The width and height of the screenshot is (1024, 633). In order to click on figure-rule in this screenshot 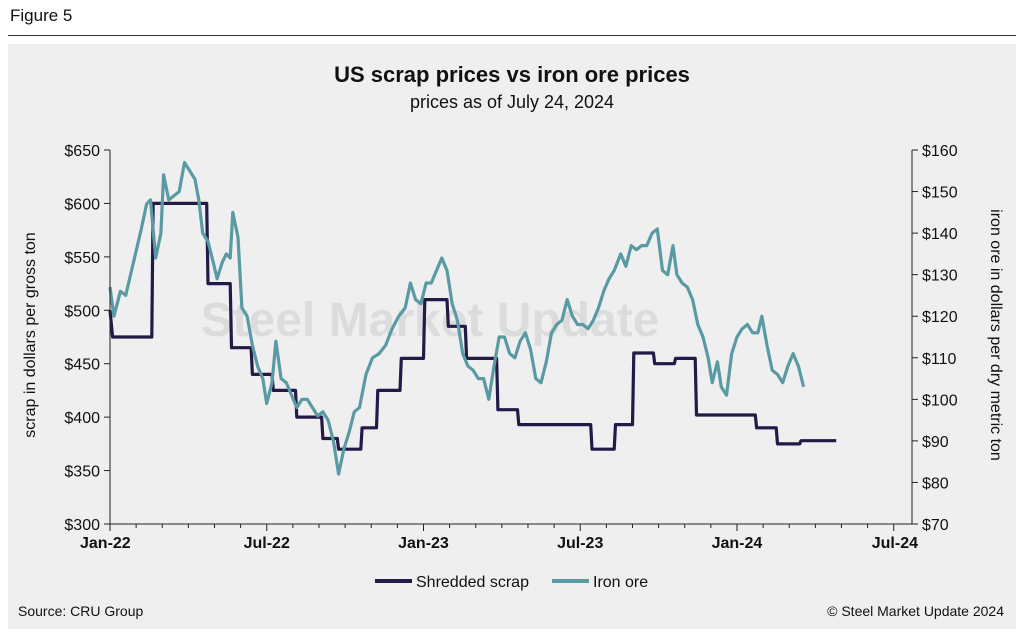, I will do `click(512, 35)`.